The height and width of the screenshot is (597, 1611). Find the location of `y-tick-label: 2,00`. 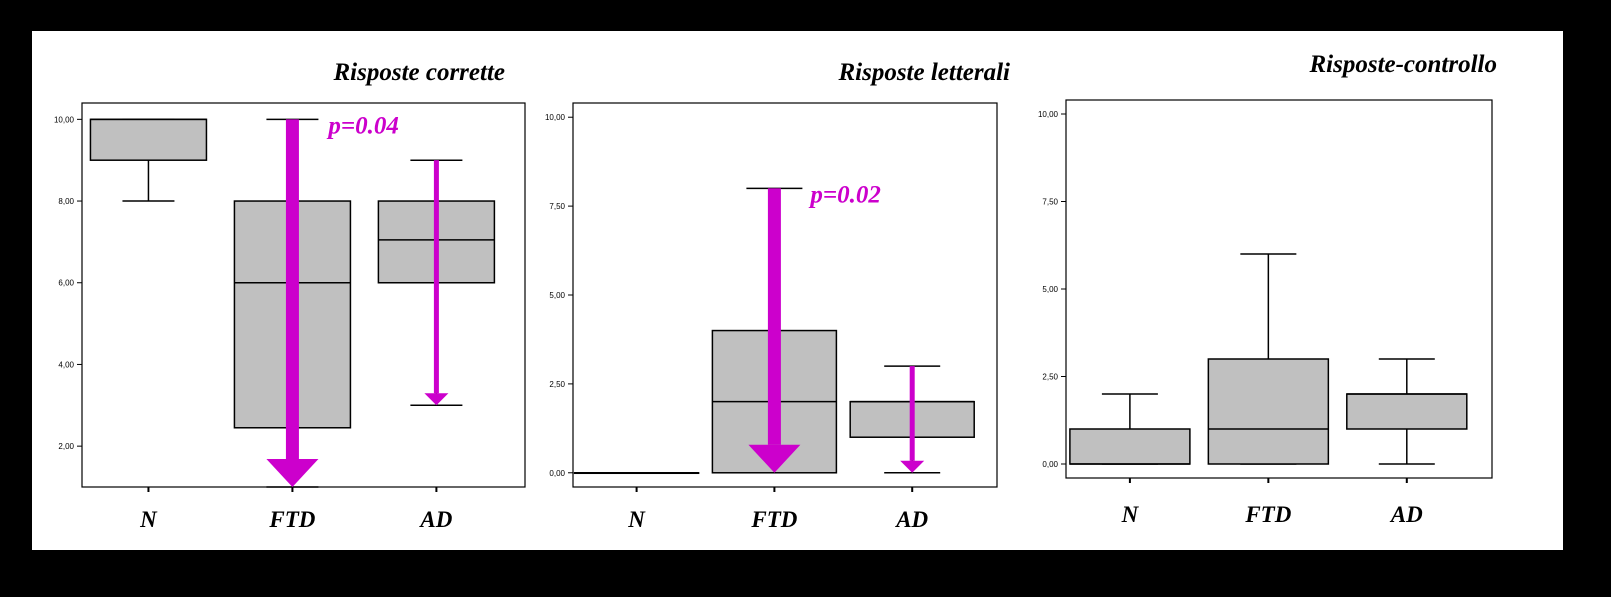

y-tick-label: 2,00 is located at coordinates (66, 446).